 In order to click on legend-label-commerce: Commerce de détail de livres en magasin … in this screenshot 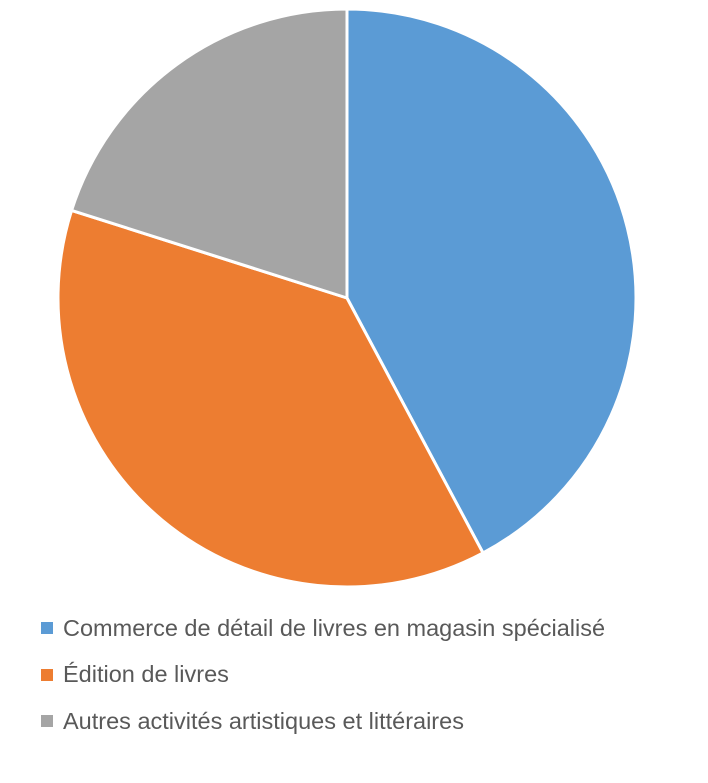, I will do `click(334, 627)`.